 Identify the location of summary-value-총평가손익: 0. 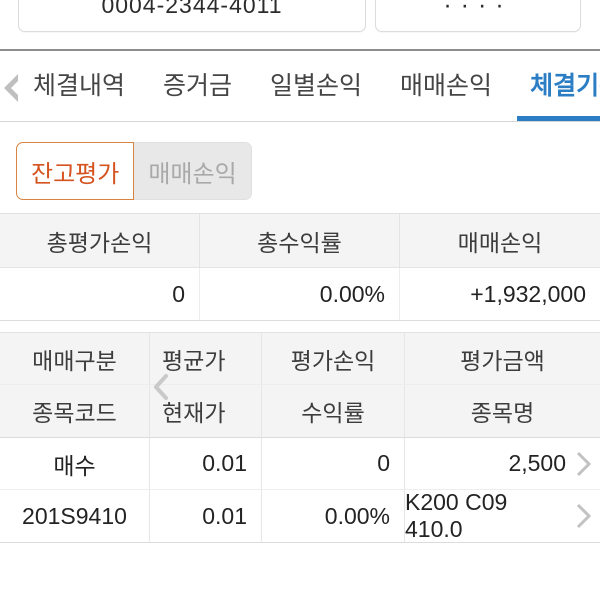
(100, 294).